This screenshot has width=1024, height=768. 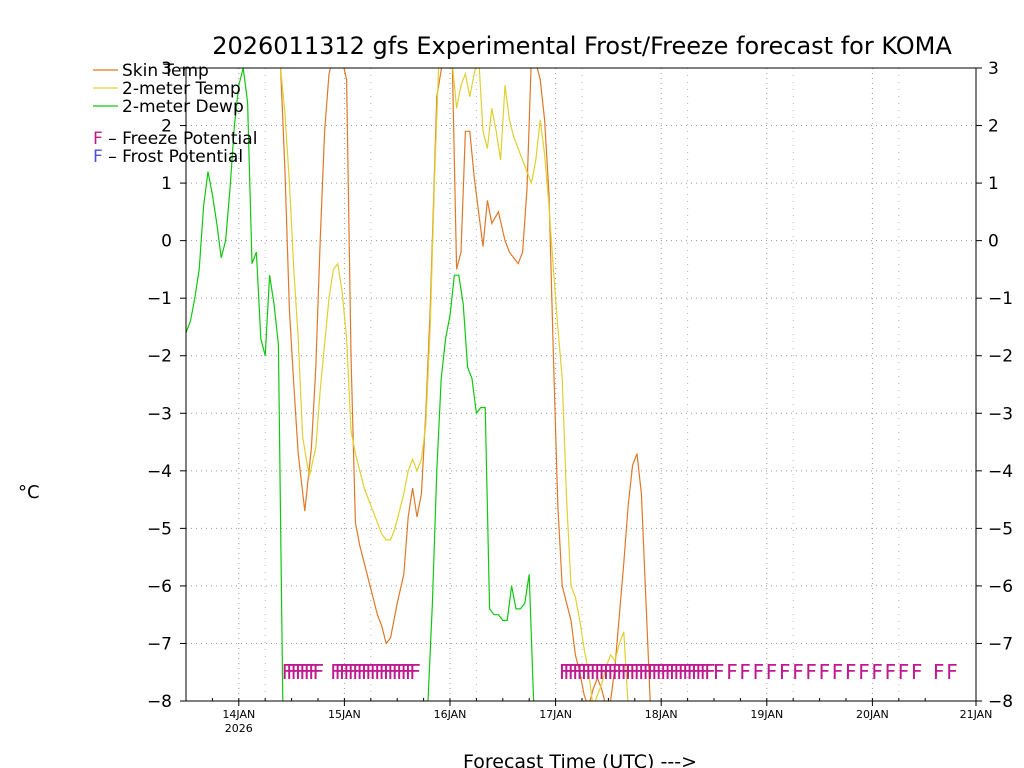 What do you see at coordinates (450, 714) in the screenshot?
I see `x-tick-label: 16JAN` at bounding box center [450, 714].